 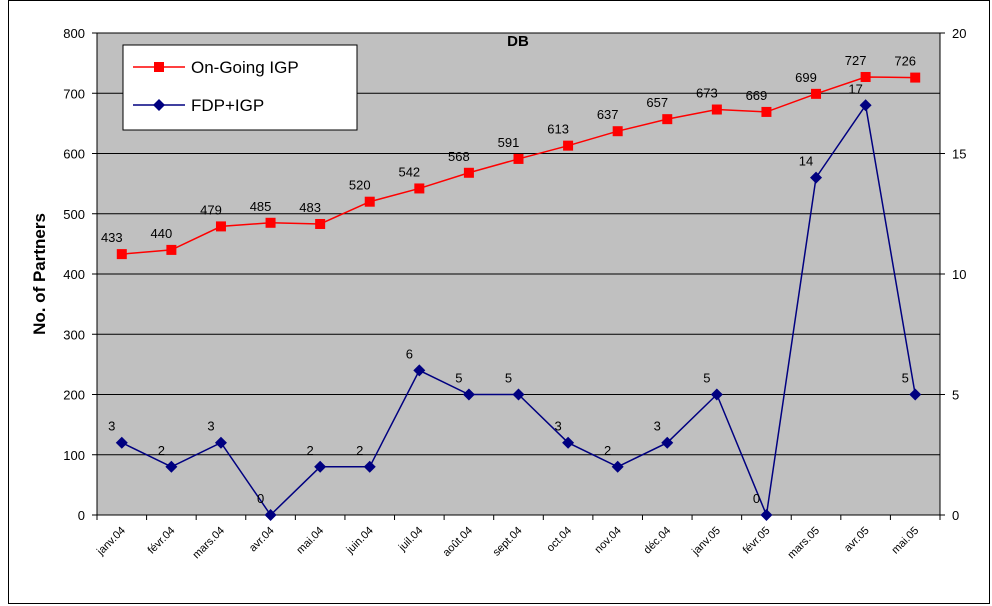 What do you see at coordinates (955, 515) in the screenshot?
I see `y2-tick-label: 0` at bounding box center [955, 515].